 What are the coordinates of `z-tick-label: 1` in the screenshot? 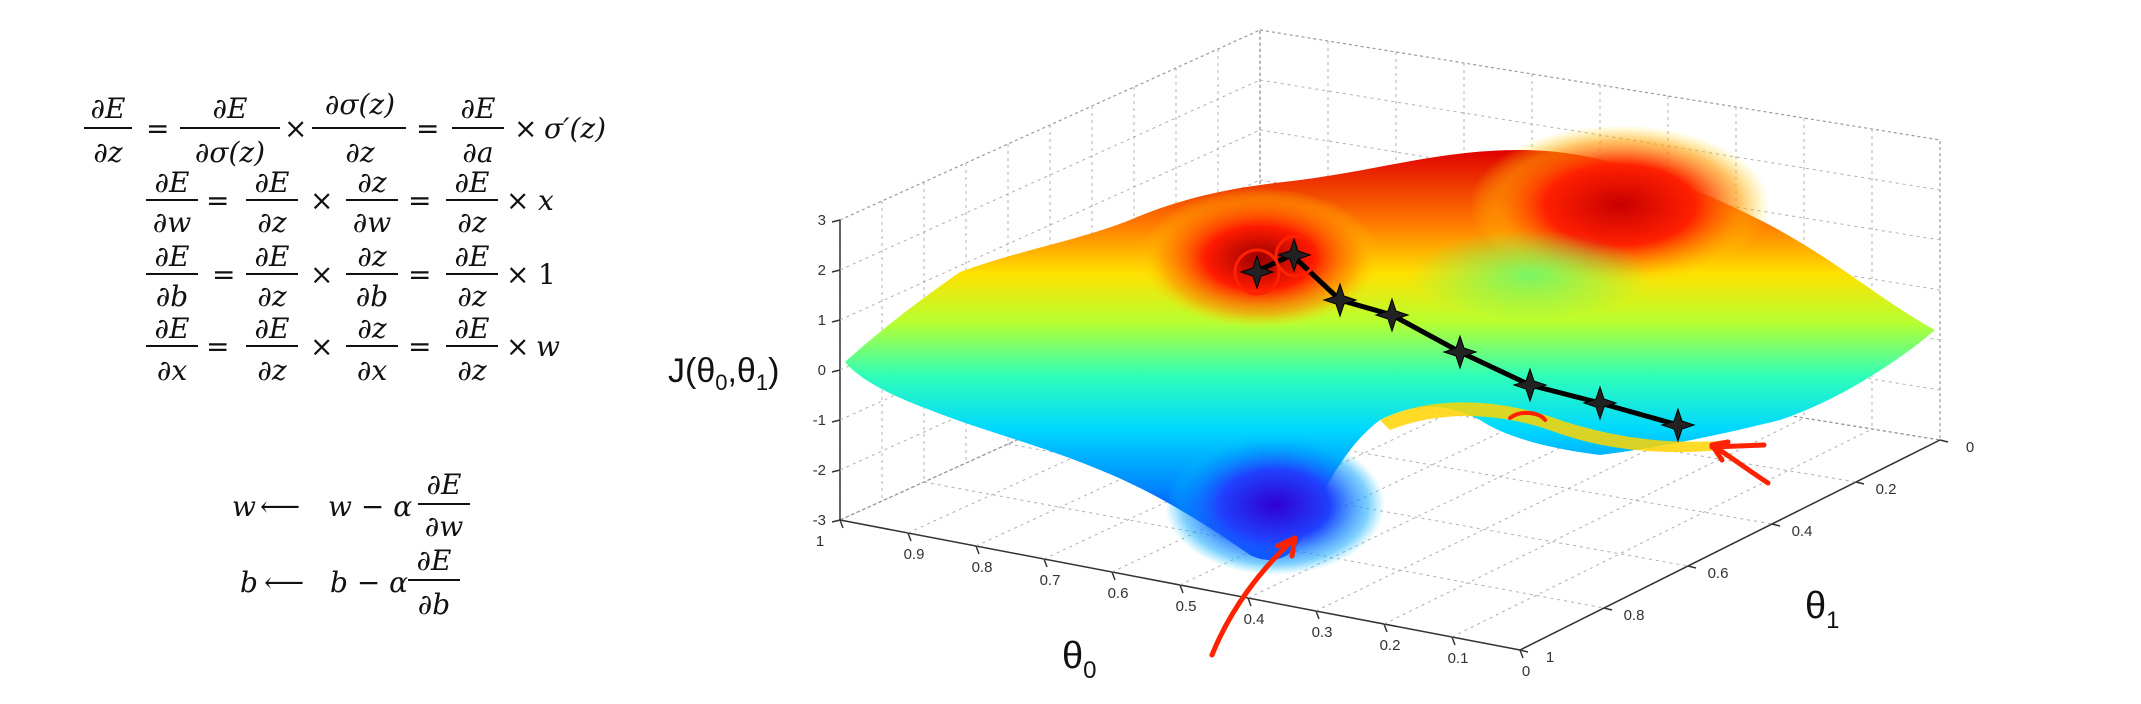 It's located at (822, 320).